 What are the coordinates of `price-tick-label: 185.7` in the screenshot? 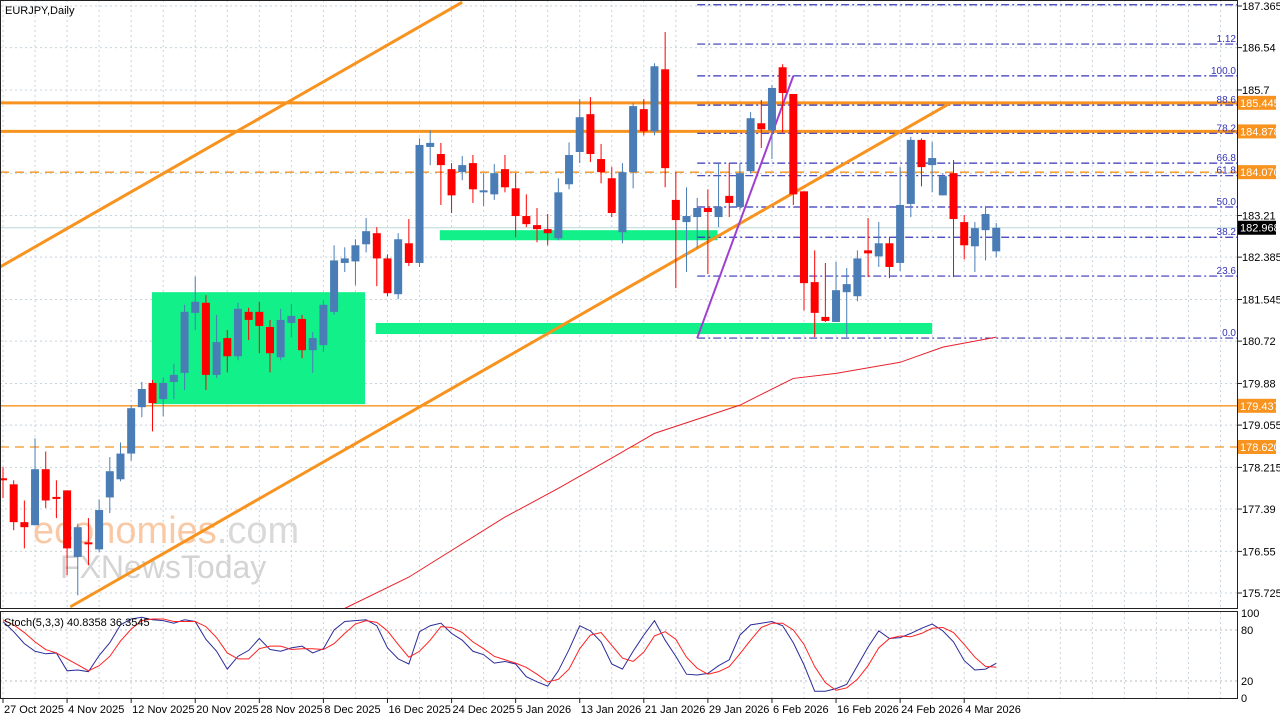 It's located at (1256, 91).